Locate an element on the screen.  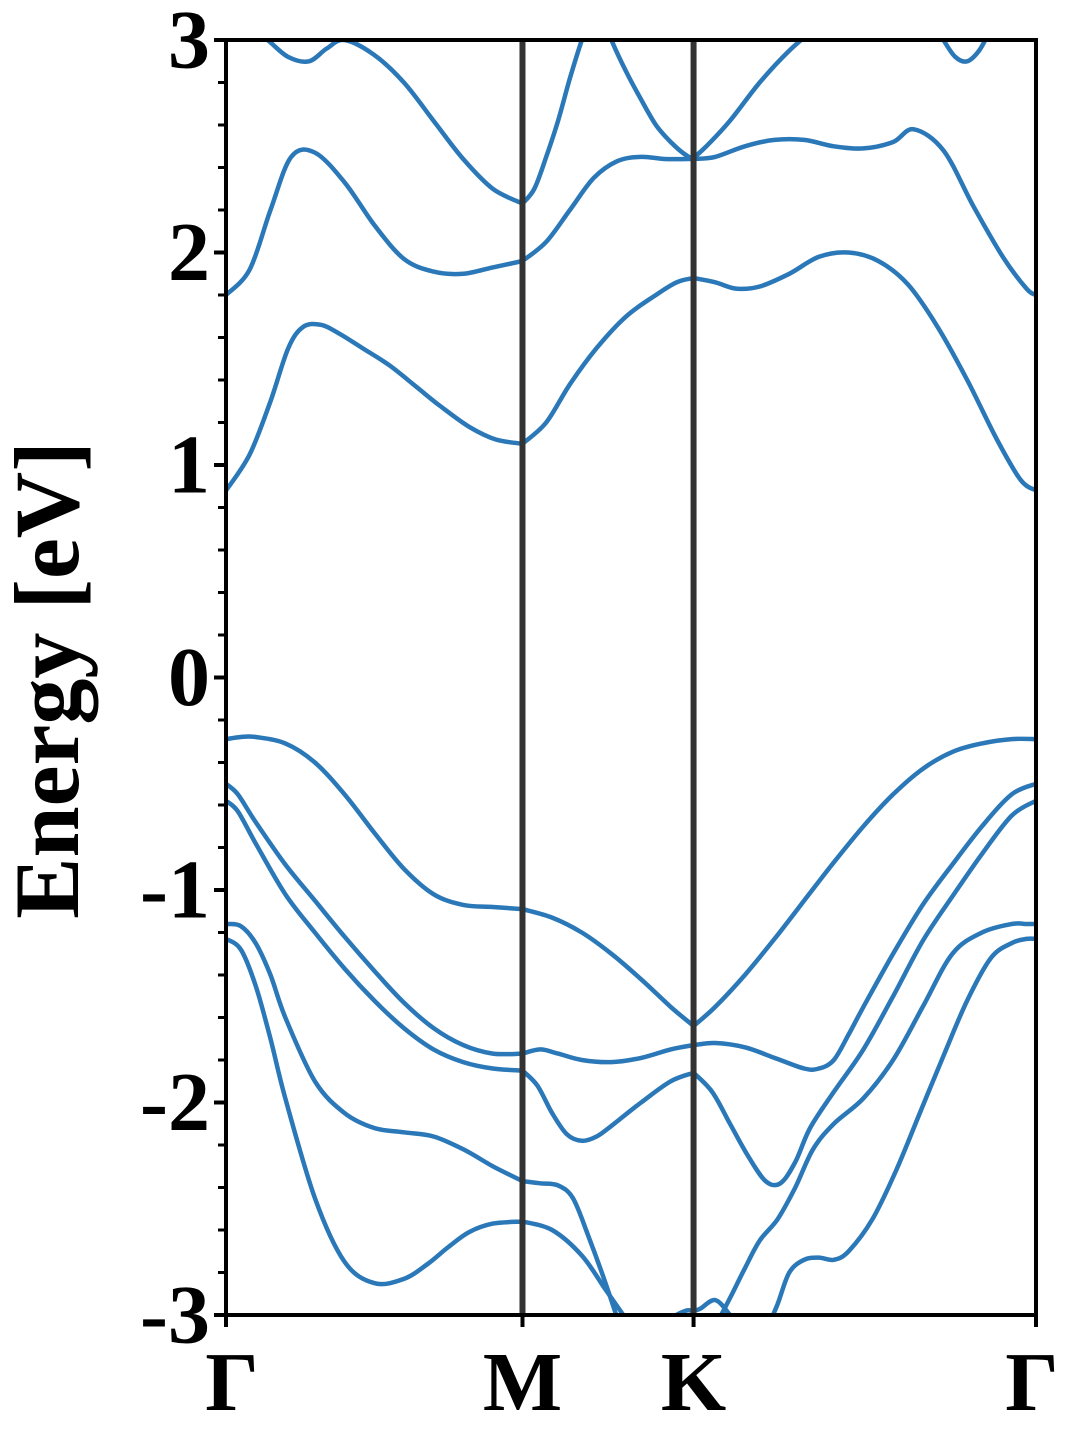
y-tick-label: -3 is located at coordinates (175, 1315).